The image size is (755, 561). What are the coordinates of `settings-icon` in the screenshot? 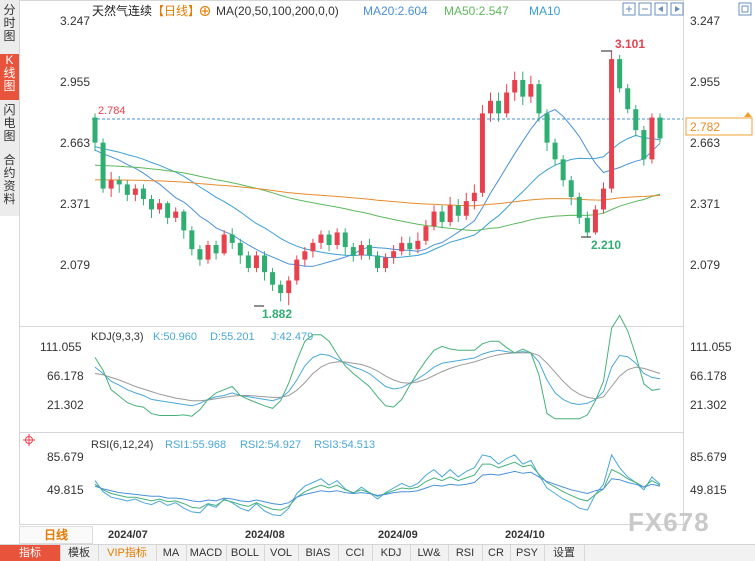 It's located at (205, 11).